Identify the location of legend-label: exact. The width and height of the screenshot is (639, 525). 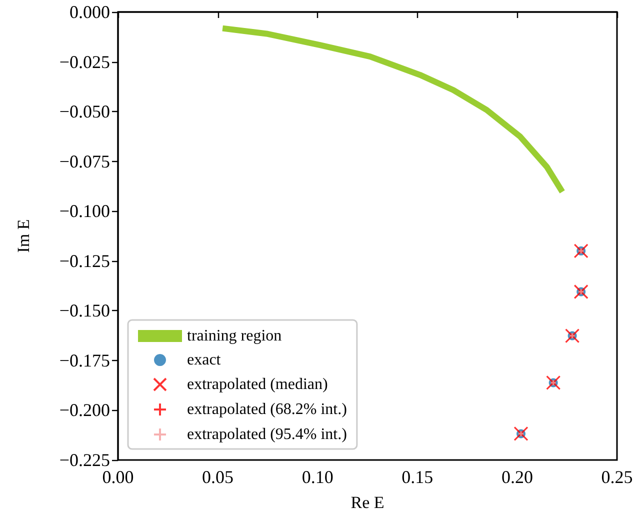
(204, 360).